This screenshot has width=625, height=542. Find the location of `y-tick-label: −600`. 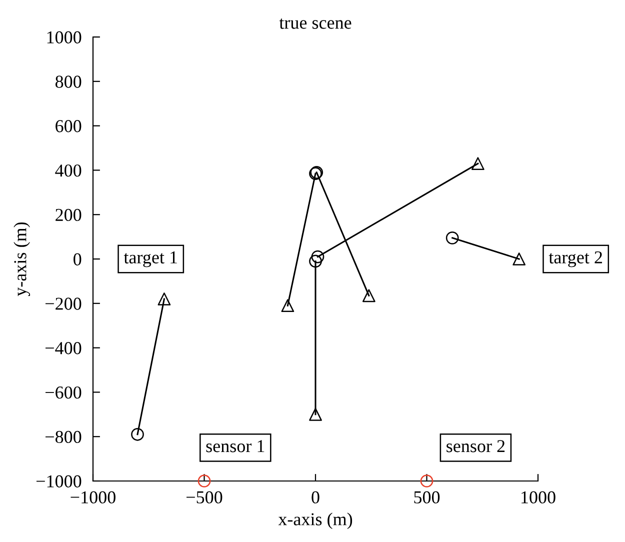

y-tick-label: −600 is located at coordinates (64, 392).